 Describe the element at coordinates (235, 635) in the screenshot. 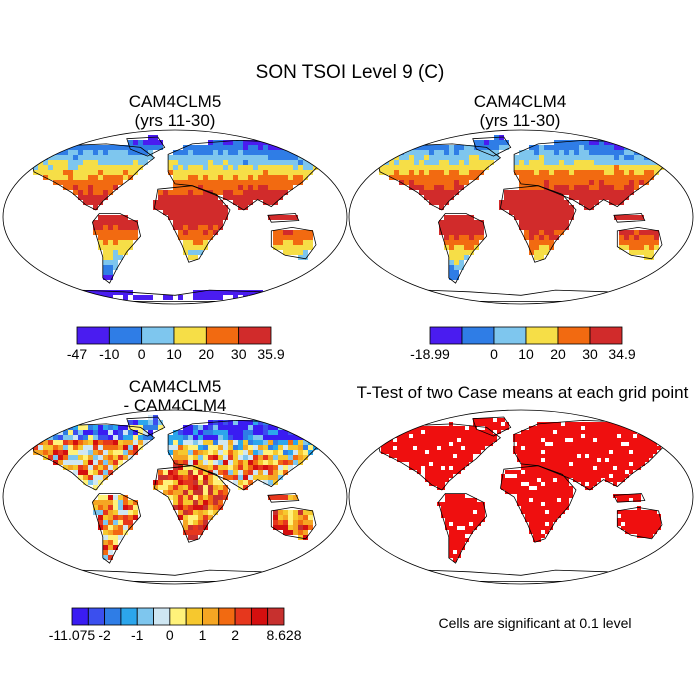

I see `colorbar-tick-label: 2` at that location.